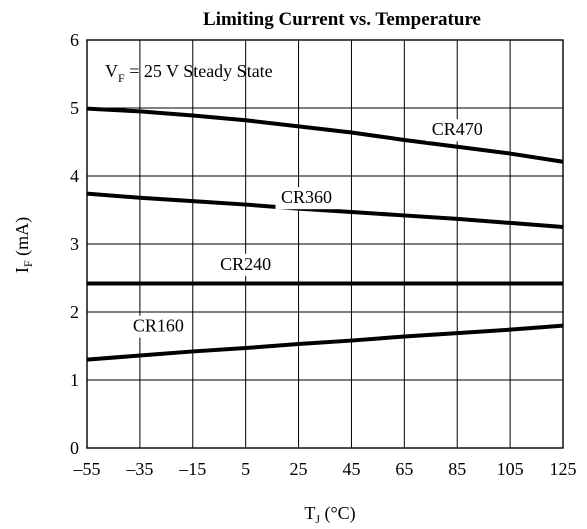  What do you see at coordinates (309, 513) in the screenshot?
I see `x-axis-label-main: T` at bounding box center [309, 513].